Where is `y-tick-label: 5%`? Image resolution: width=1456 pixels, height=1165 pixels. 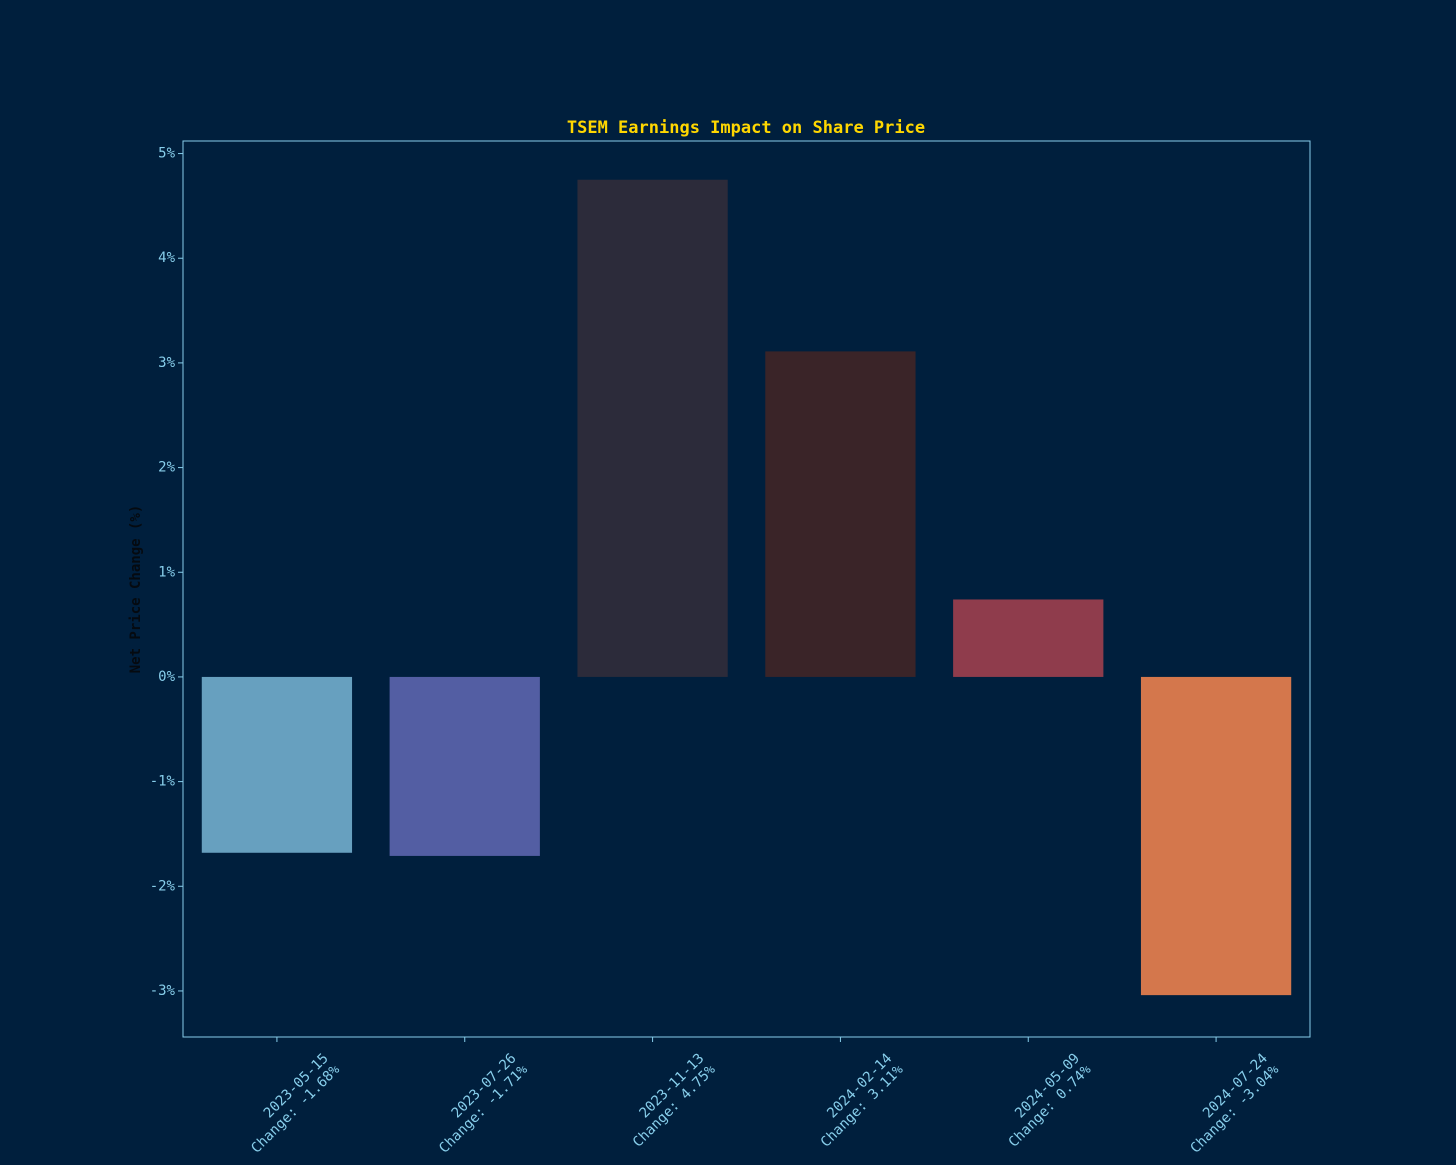 y-tick-label: 5% is located at coordinates (166, 154).